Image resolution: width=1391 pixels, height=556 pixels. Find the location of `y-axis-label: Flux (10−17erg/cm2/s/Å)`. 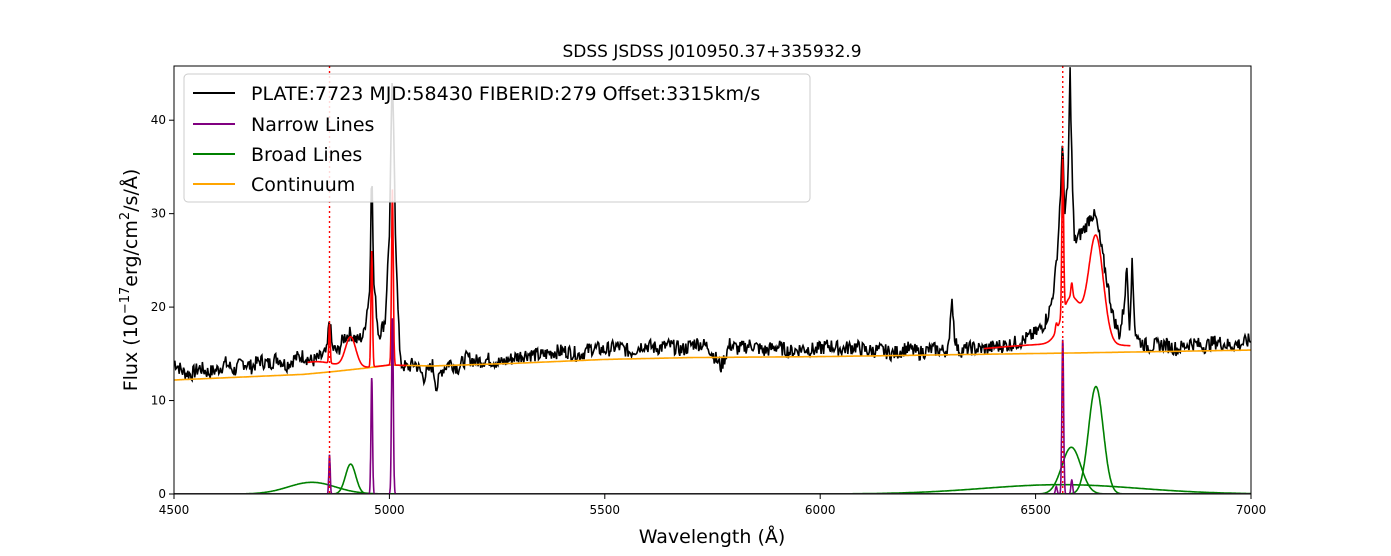

y-axis-label: Flux (10−17erg/cm2/s/Å) is located at coordinates (130, 280).